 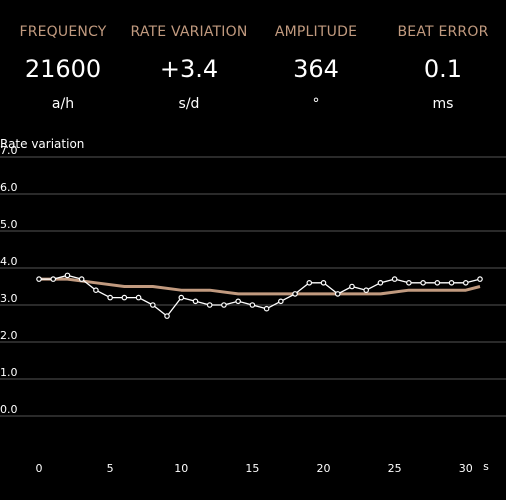 I want to click on frequency-unit: a/h, so click(x=63, y=104).